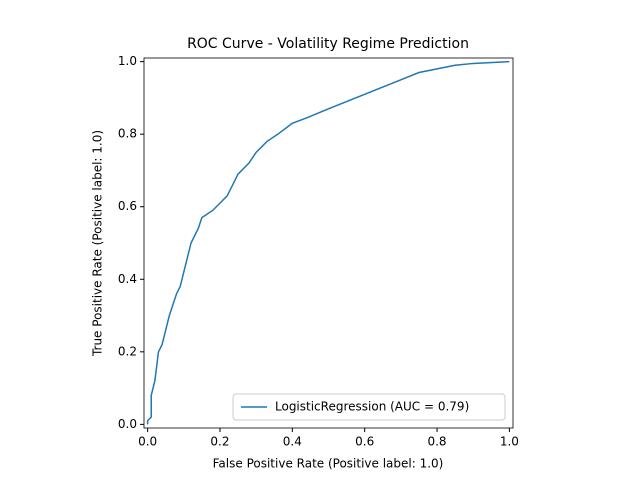  Describe the element at coordinates (98, 243) in the screenshot. I see `y-axis-label: True Positive Rate (Positive label: 1.0)` at that location.